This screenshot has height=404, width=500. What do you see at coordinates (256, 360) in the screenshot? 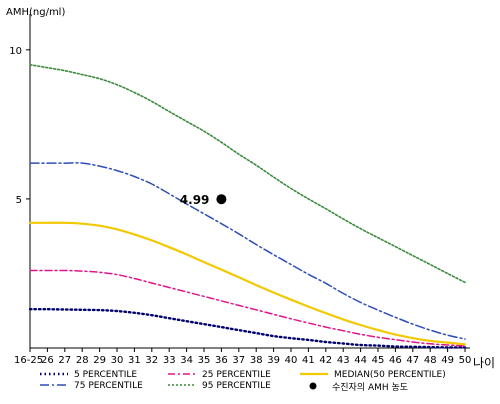
I see `x-tick-label-38: 38` at bounding box center [256, 360].